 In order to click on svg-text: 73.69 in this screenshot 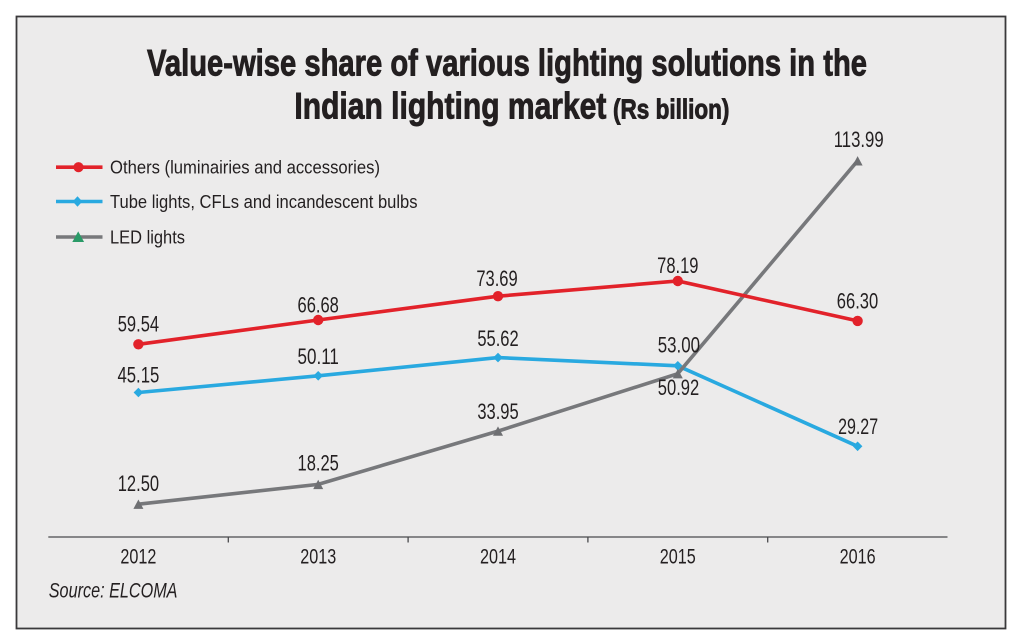, I will do `click(496, 278)`.